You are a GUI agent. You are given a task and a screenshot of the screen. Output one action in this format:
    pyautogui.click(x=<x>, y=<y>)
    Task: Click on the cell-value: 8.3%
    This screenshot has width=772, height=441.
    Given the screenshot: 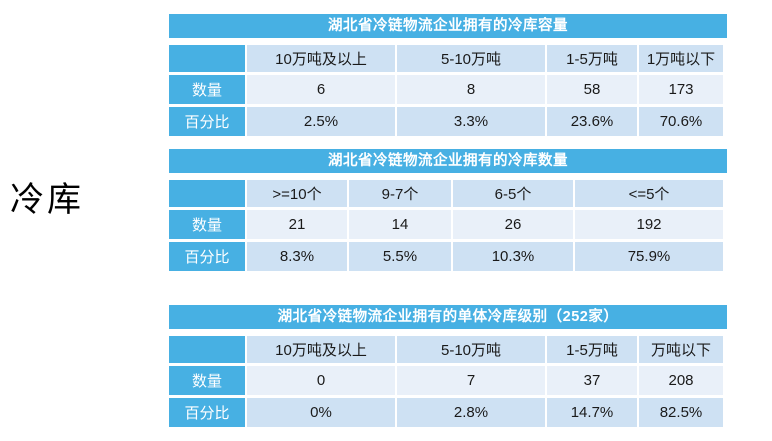 What is the action you would take?
    pyautogui.click(x=297, y=256)
    